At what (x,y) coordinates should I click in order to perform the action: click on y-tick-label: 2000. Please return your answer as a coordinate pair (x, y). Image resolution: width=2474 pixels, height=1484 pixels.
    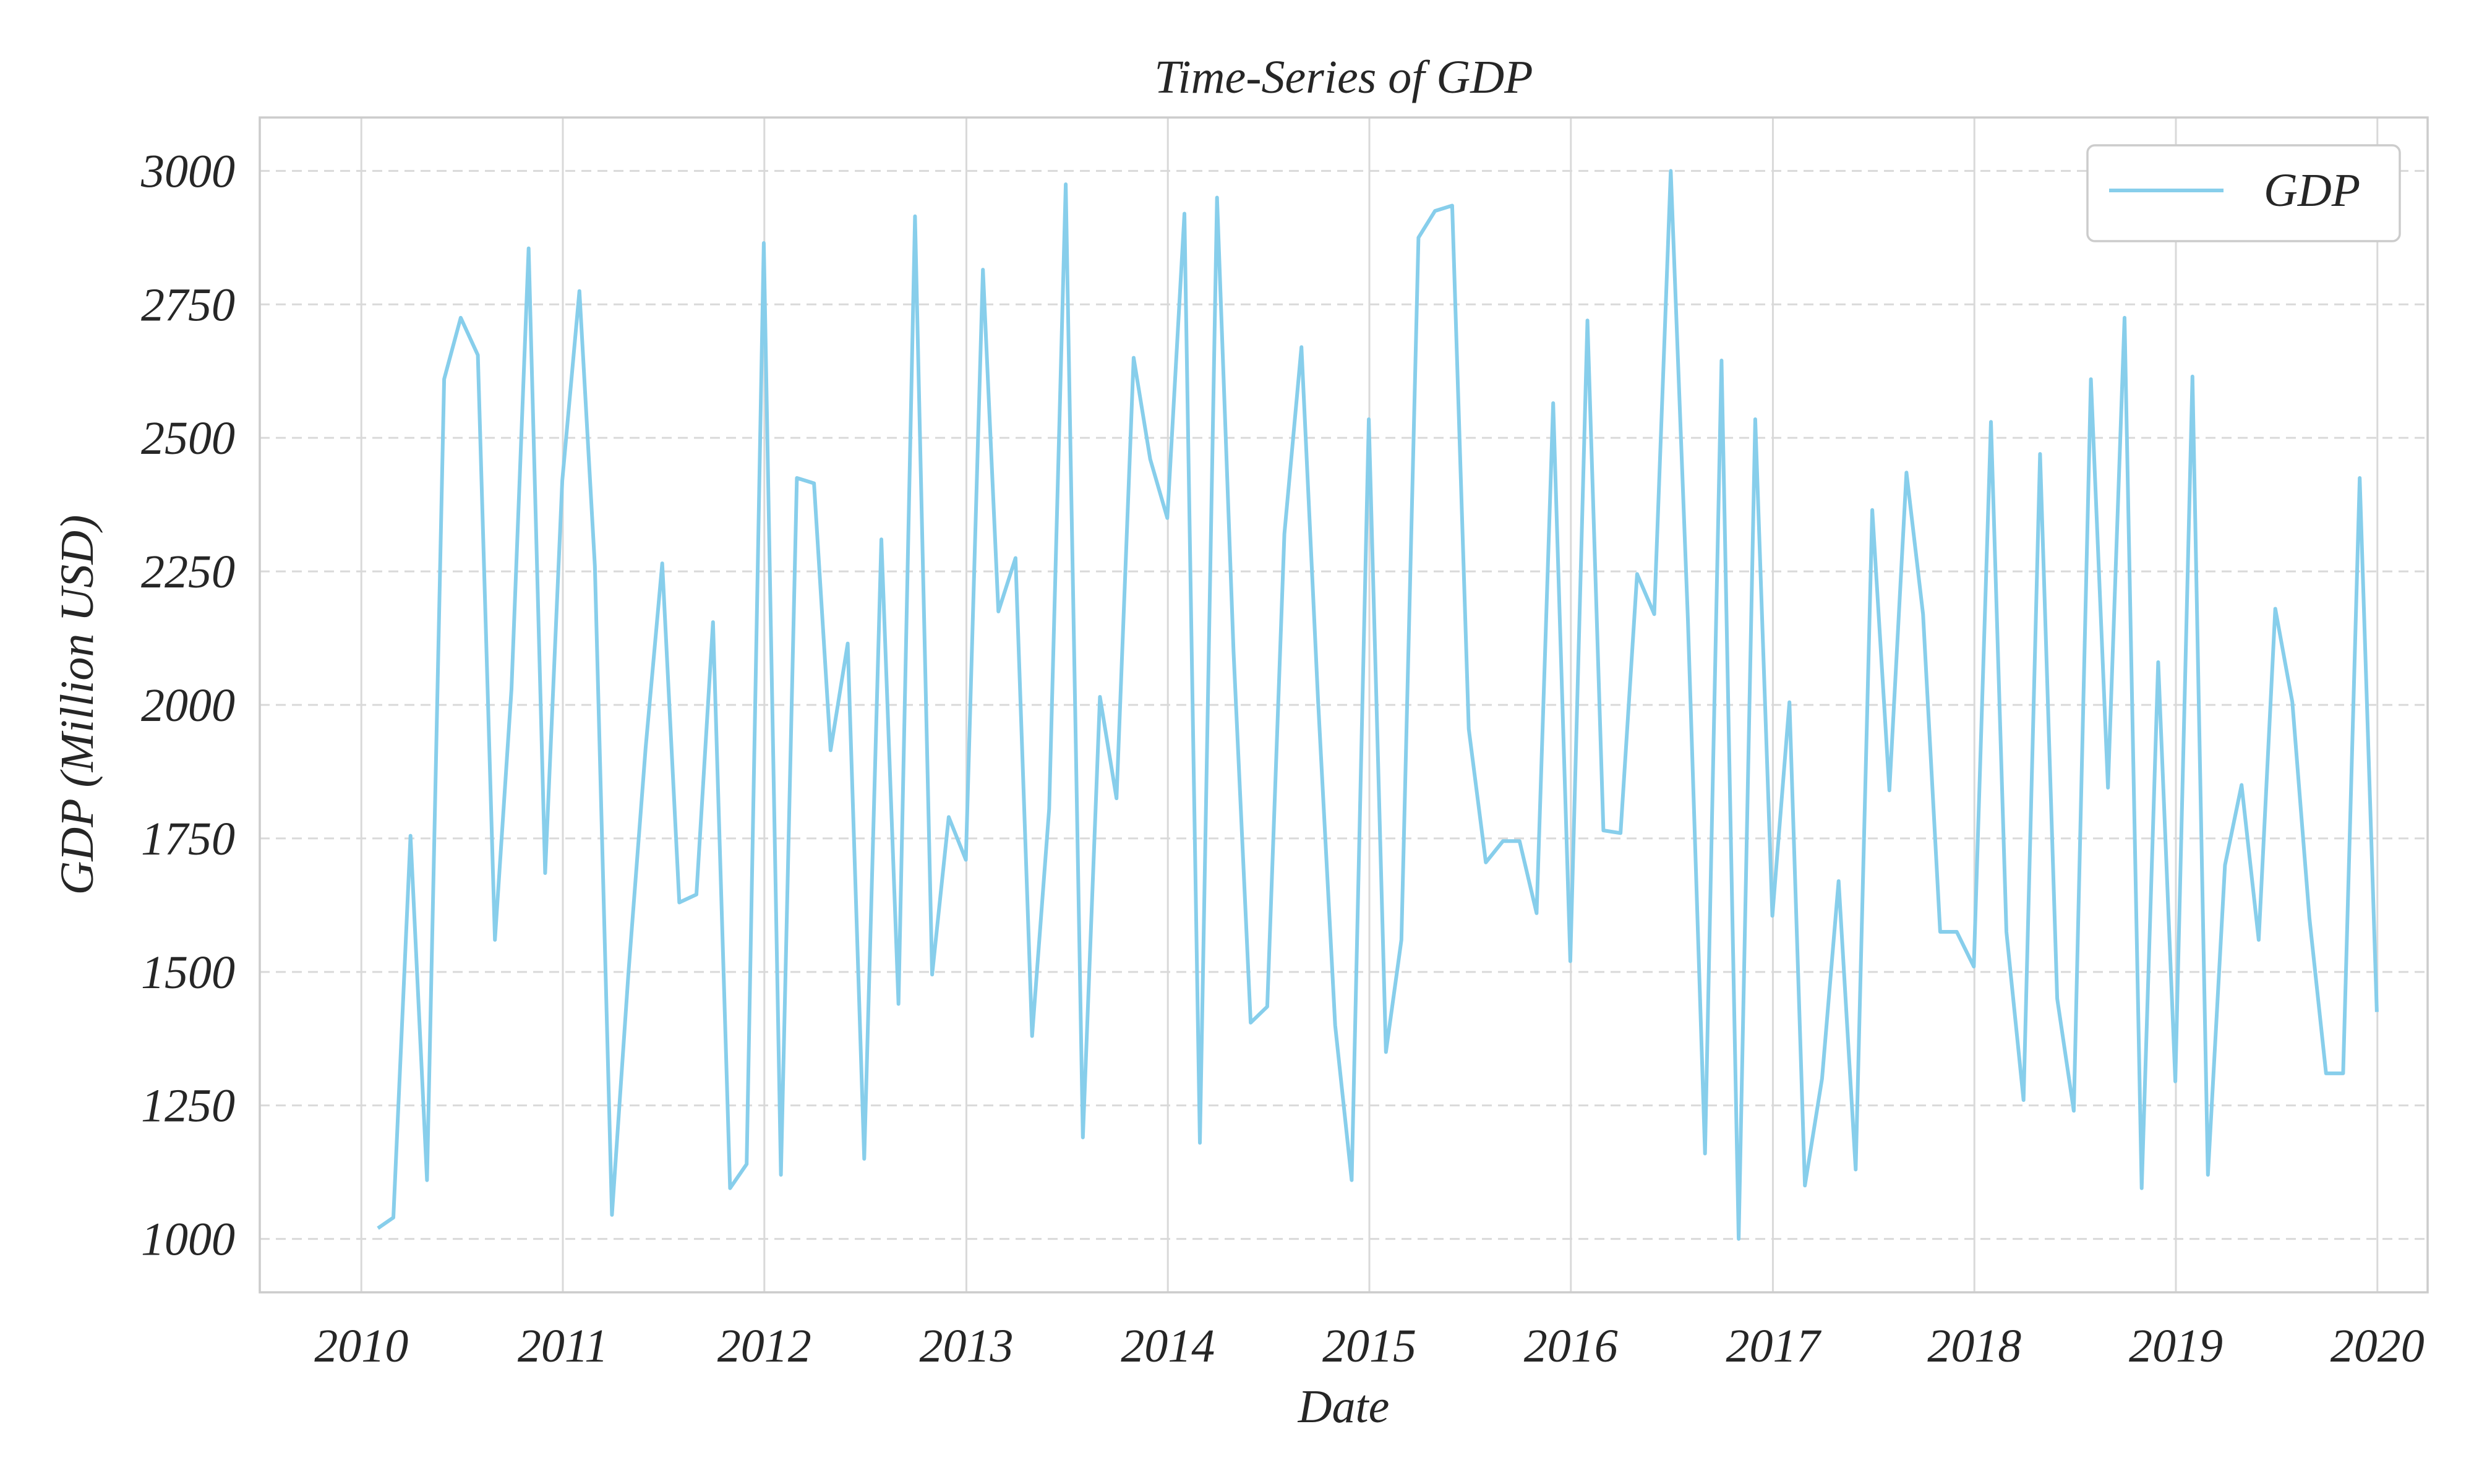
    Looking at the image, I should click on (188, 705).